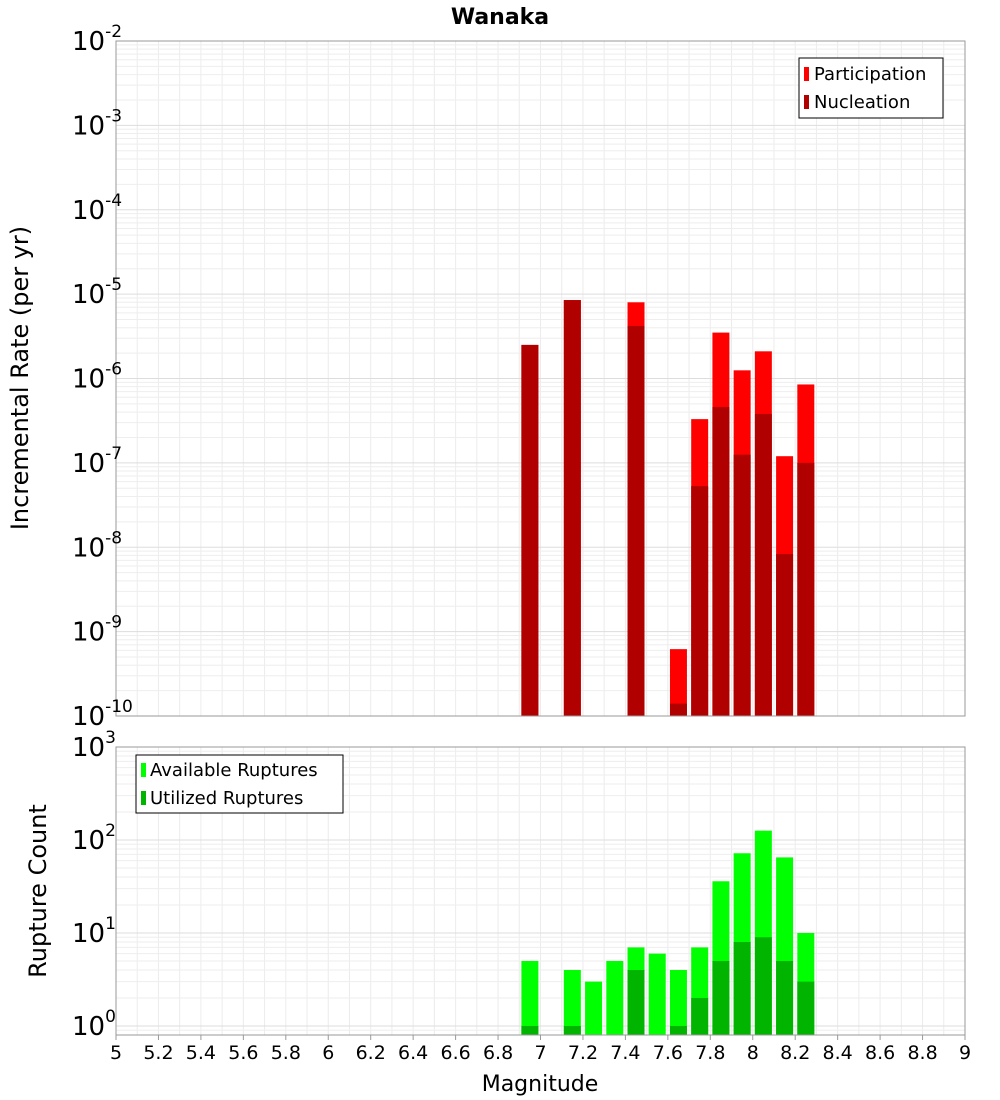 The image size is (1000, 1100). I want to click on x-tick-label: 7.4, so click(625, 1053).